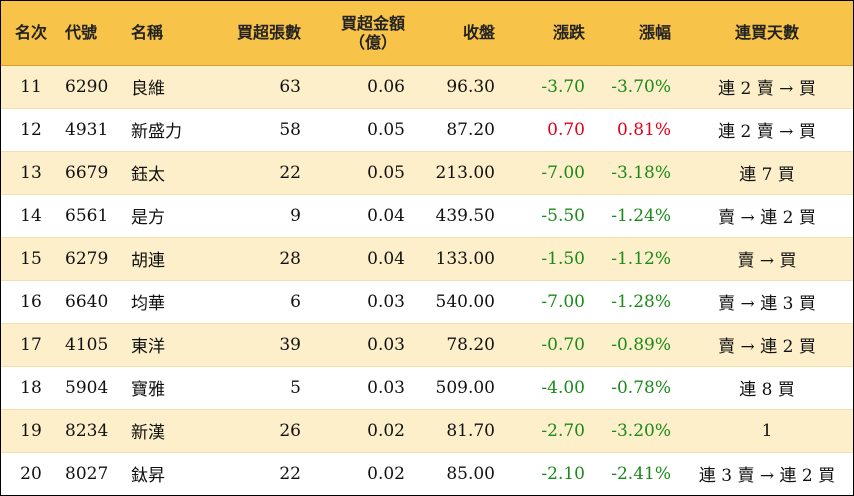 This screenshot has height=496, width=854. What do you see at coordinates (31, 345) in the screenshot?
I see `cell-rank: 17` at bounding box center [31, 345].